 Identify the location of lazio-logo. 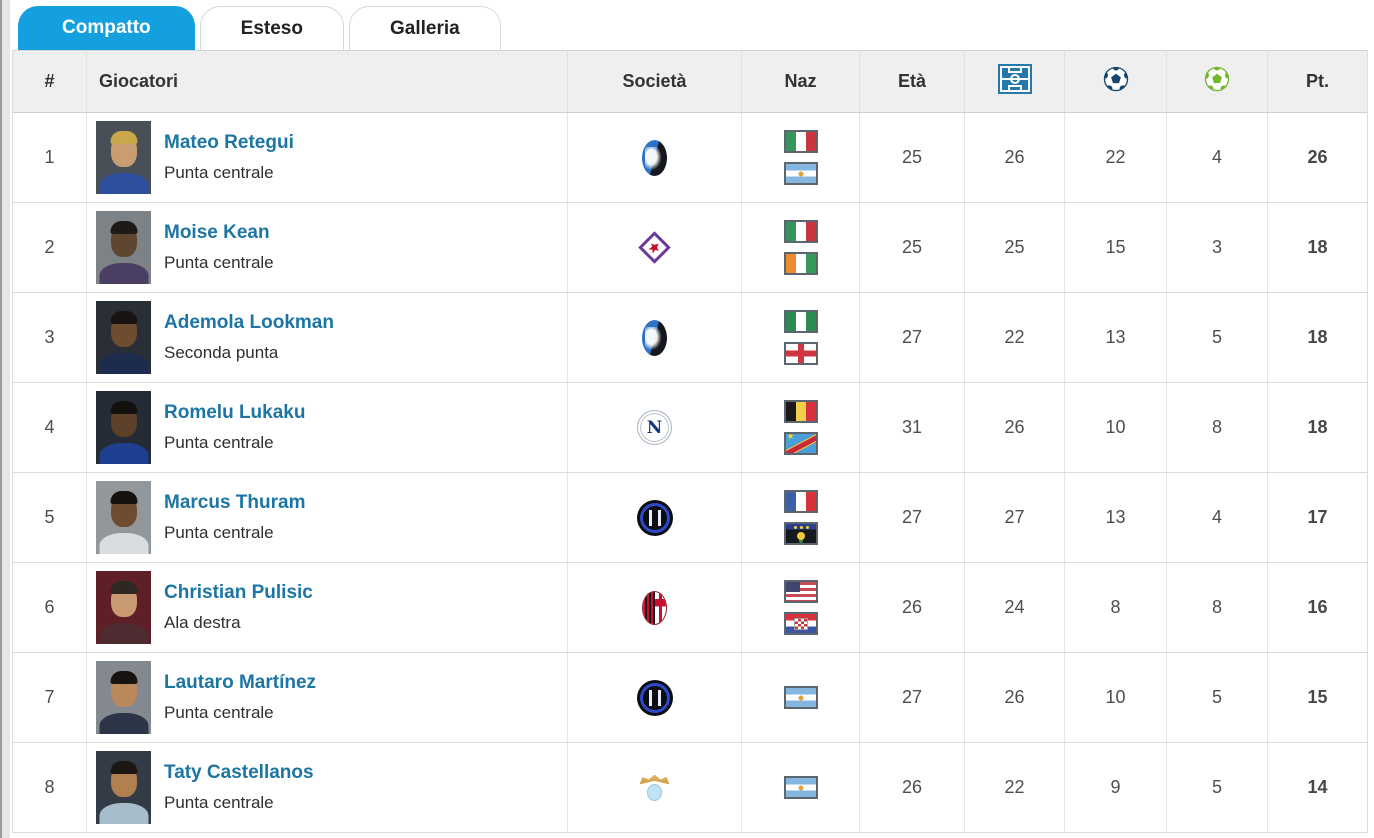
(655, 788).